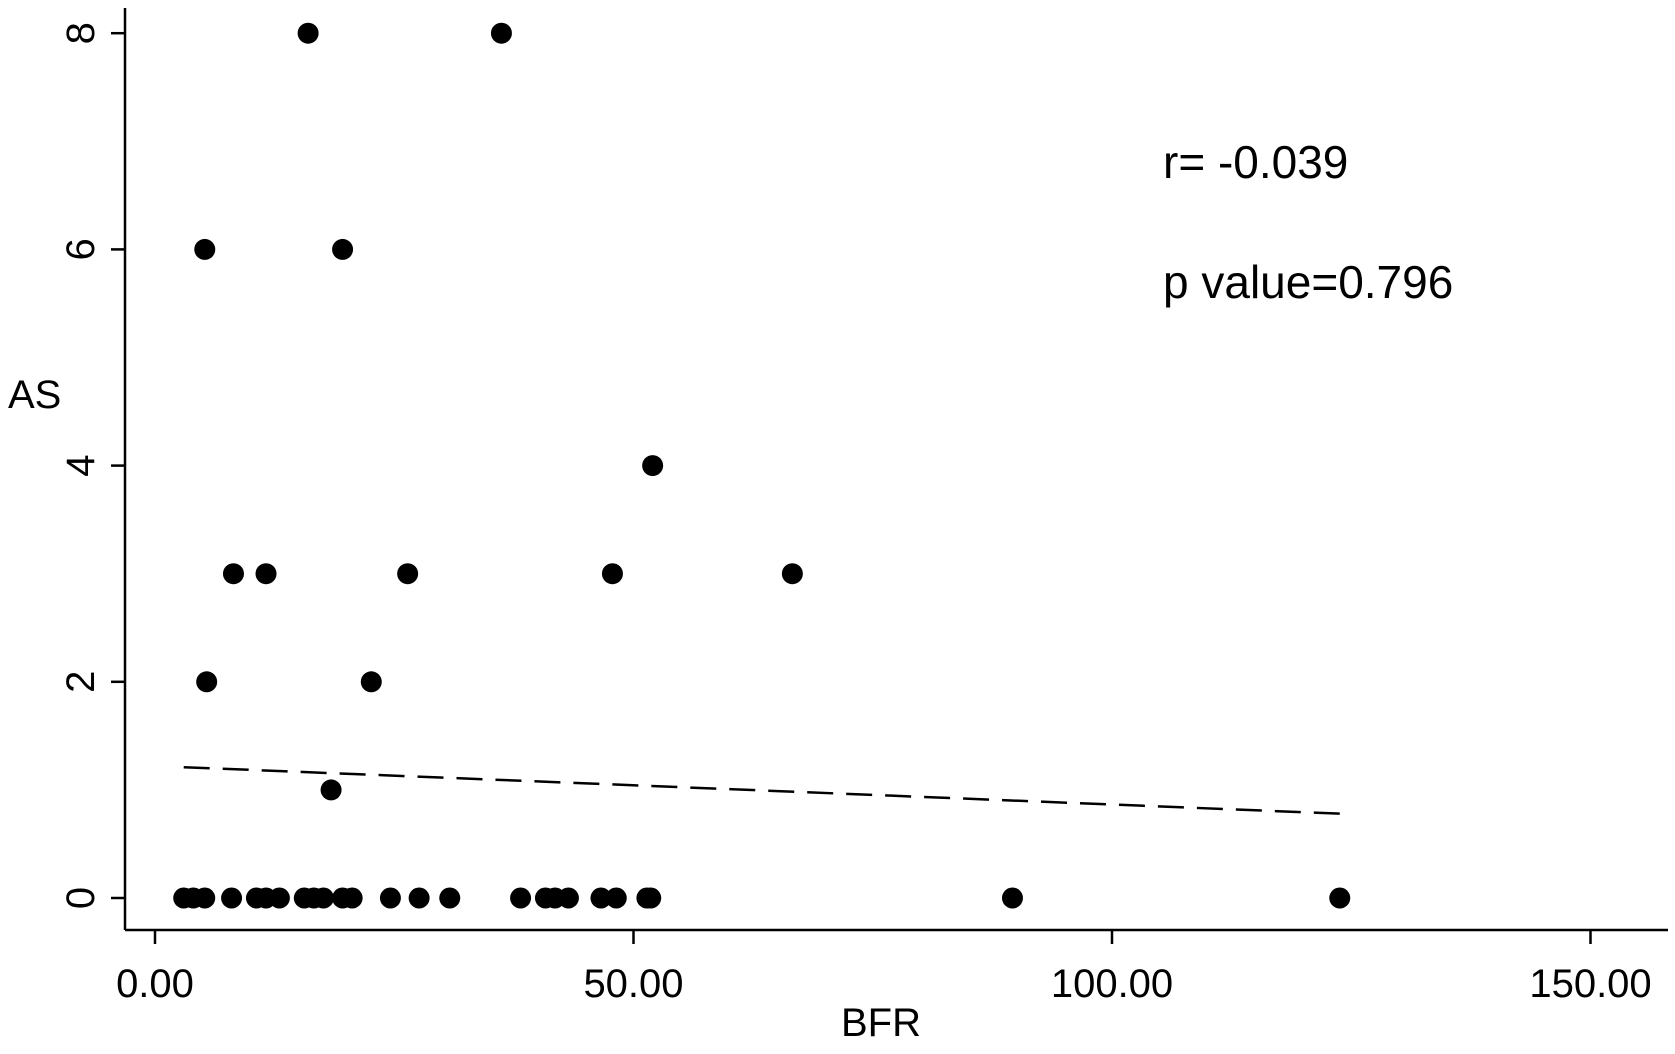  Describe the element at coordinates (633, 984) in the screenshot. I see `x-tick-label: 50.00` at that location.